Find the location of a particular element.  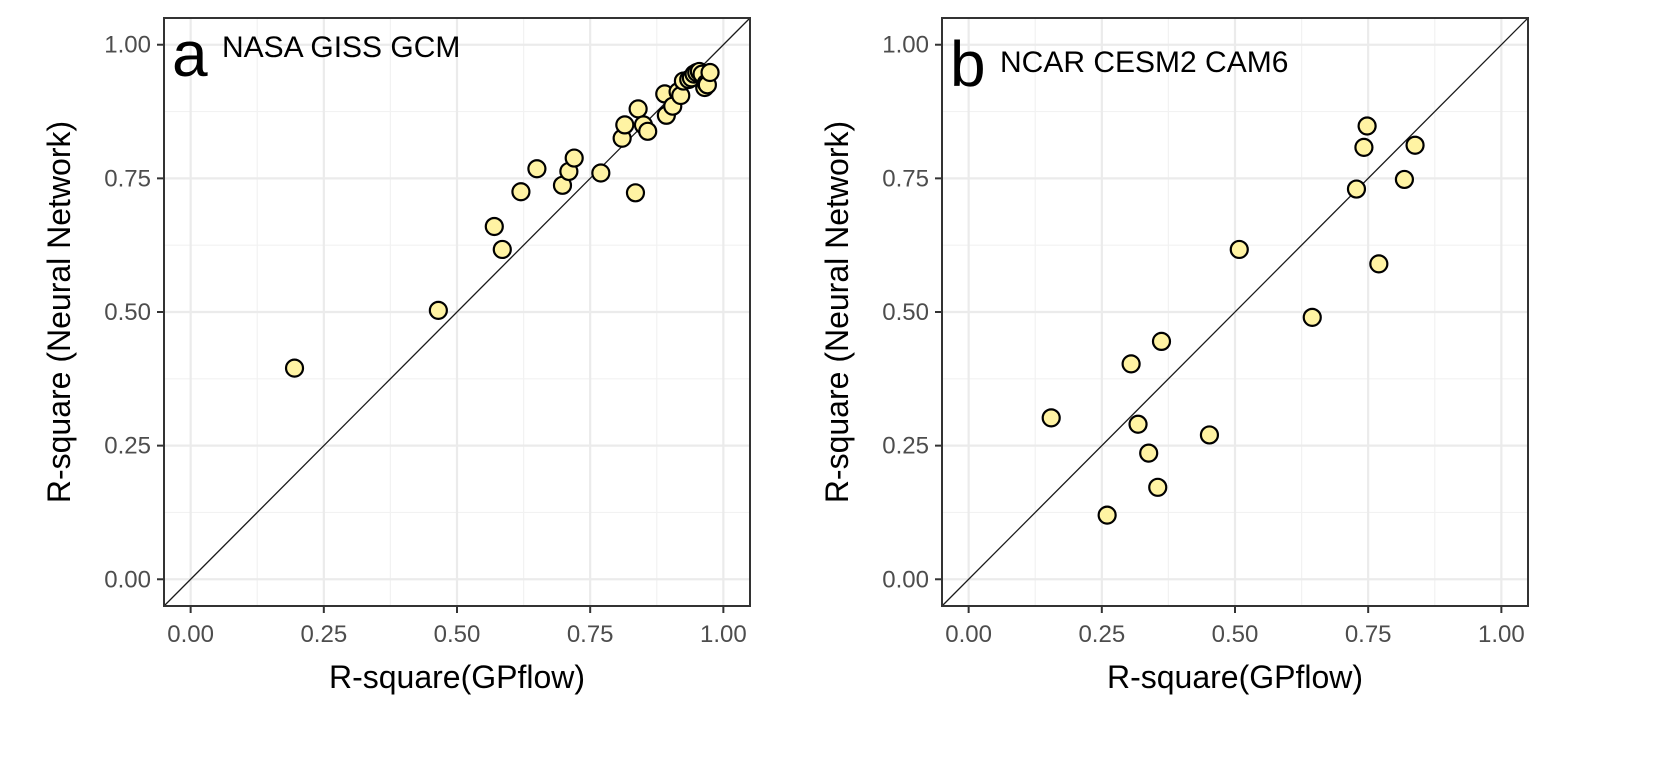

panel-b-y-axis-title: R-square (Neural Network) is located at coordinates (837, 312).